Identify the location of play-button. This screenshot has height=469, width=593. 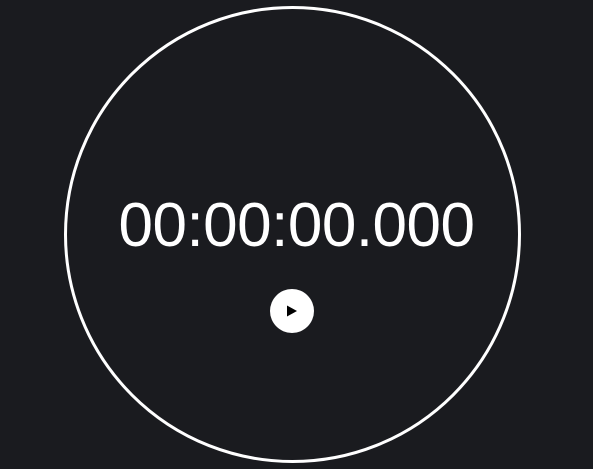
(292, 311).